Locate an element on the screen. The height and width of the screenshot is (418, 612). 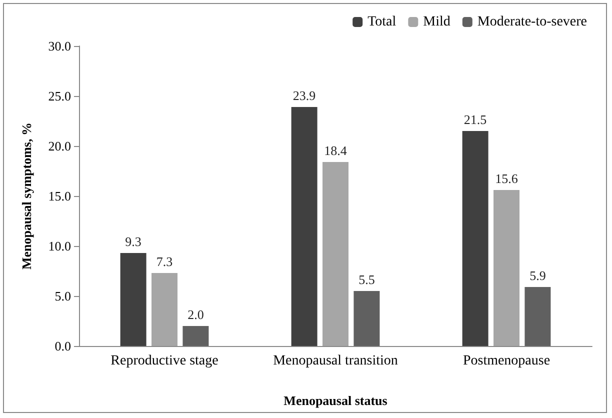
data-label: 5.5 is located at coordinates (366, 279).